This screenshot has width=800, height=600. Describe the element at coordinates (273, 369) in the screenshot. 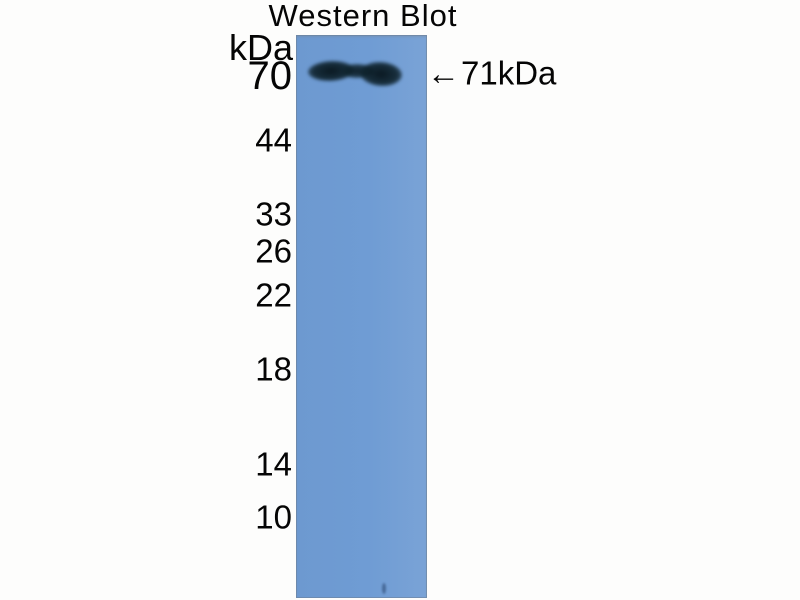

I see `ladder-marker-18: 18` at that location.